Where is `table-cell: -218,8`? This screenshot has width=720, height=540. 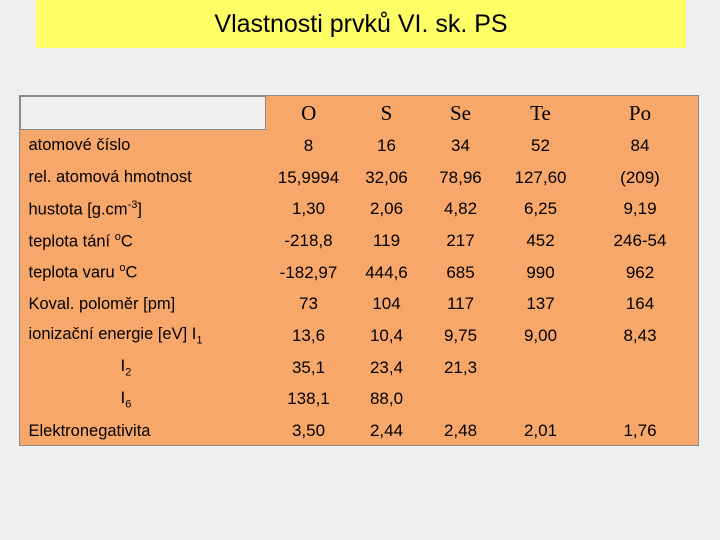 table-cell: -218,8 is located at coordinates (308, 240).